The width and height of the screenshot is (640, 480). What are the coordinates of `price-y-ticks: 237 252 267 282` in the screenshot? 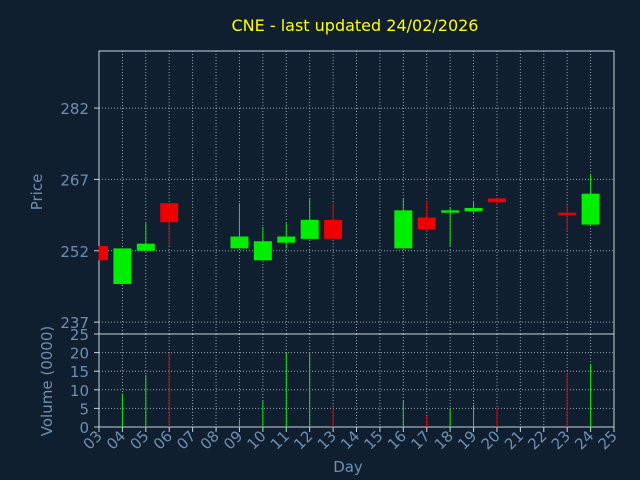 It's located at (79, 216).